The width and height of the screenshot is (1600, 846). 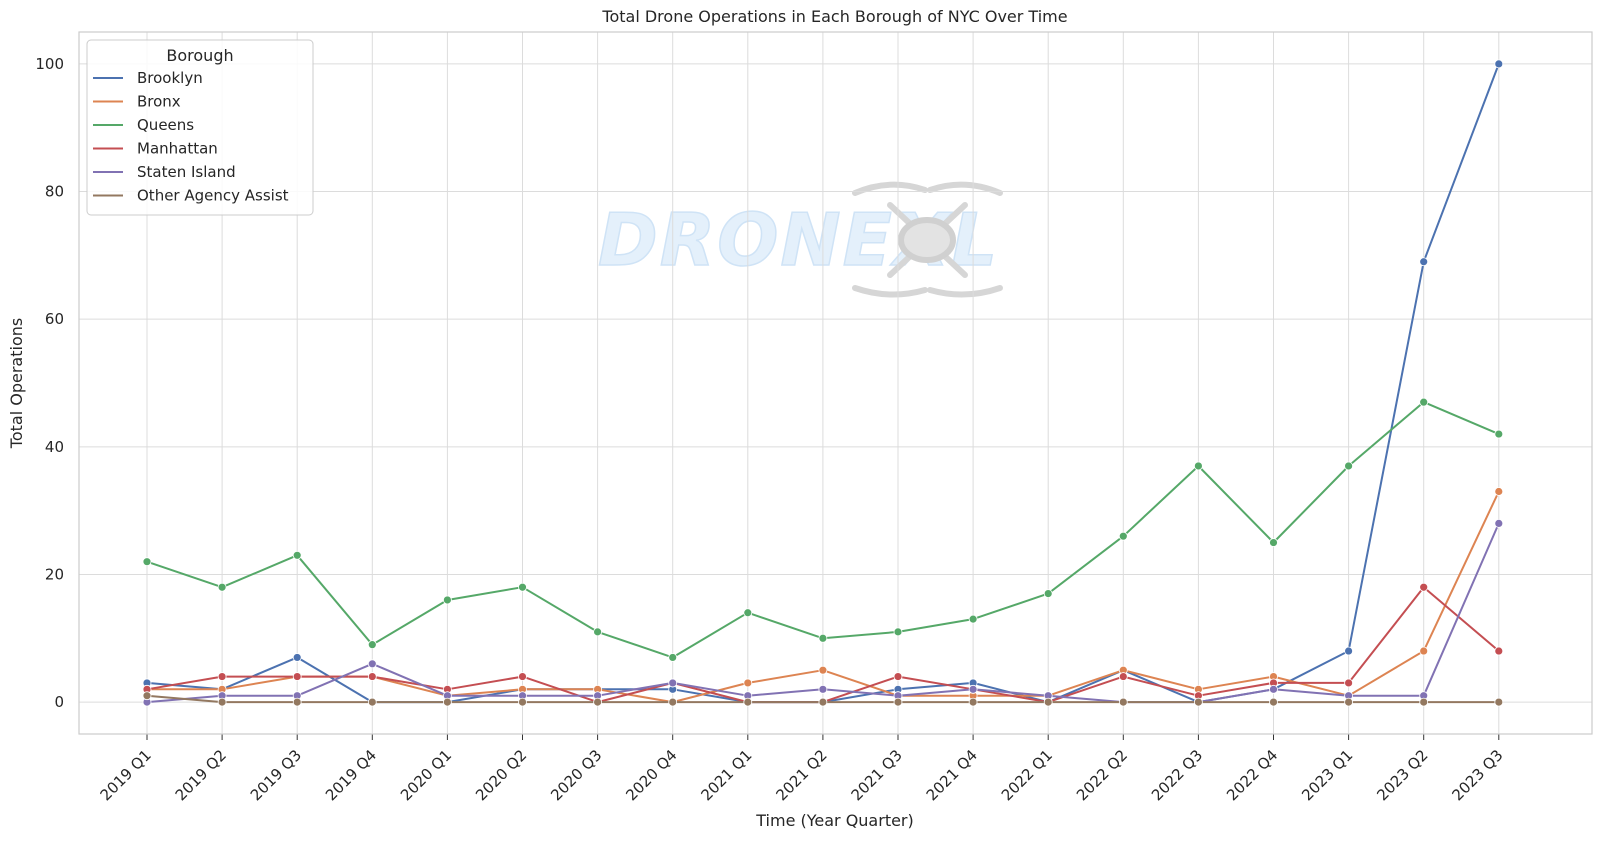 What do you see at coordinates (170, 78) in the screenshot?
I see `legend-entry: Brooklyn` at bounding box center [170, 78].